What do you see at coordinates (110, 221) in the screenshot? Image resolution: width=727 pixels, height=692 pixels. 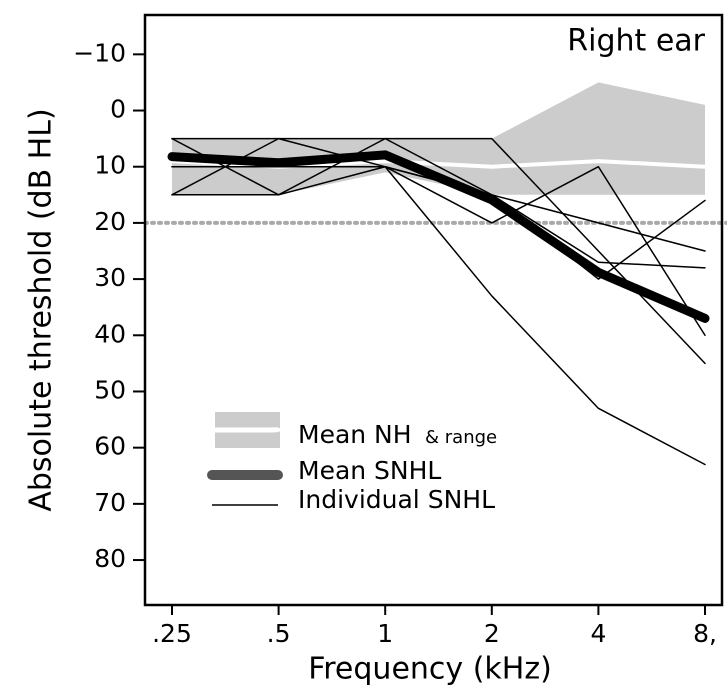 I see `y-tick-label: 20` at bounding box center [110, 221].